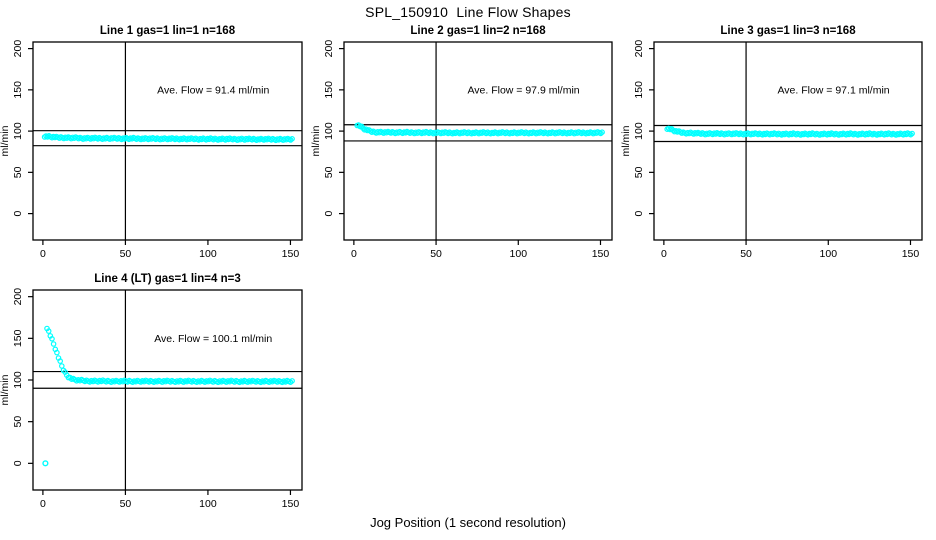  Describe the element at coordinates (523, 90) in the screenshot. I see `ave-flow-annotation: Ave. Flow = 97.9 ml/min` at that location.